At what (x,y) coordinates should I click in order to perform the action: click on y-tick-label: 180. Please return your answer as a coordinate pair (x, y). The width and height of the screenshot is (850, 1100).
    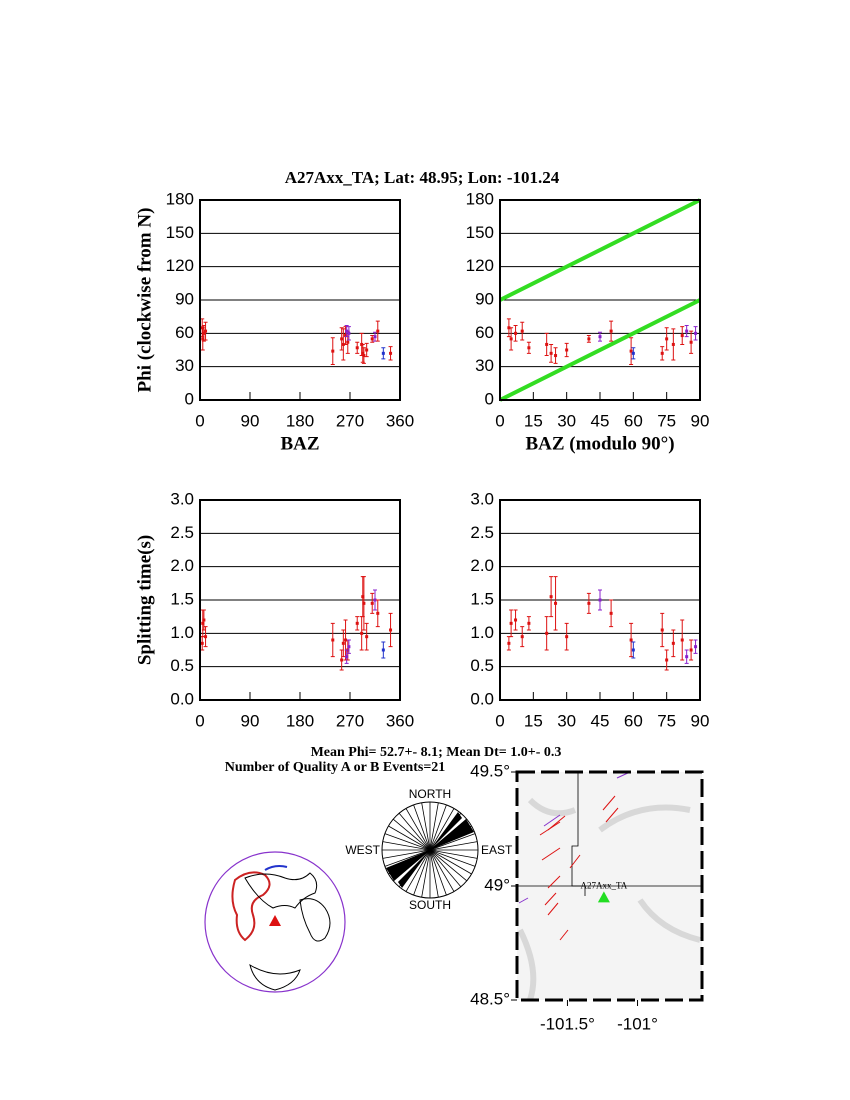
    Looking at the image, I should click on (180, 198).